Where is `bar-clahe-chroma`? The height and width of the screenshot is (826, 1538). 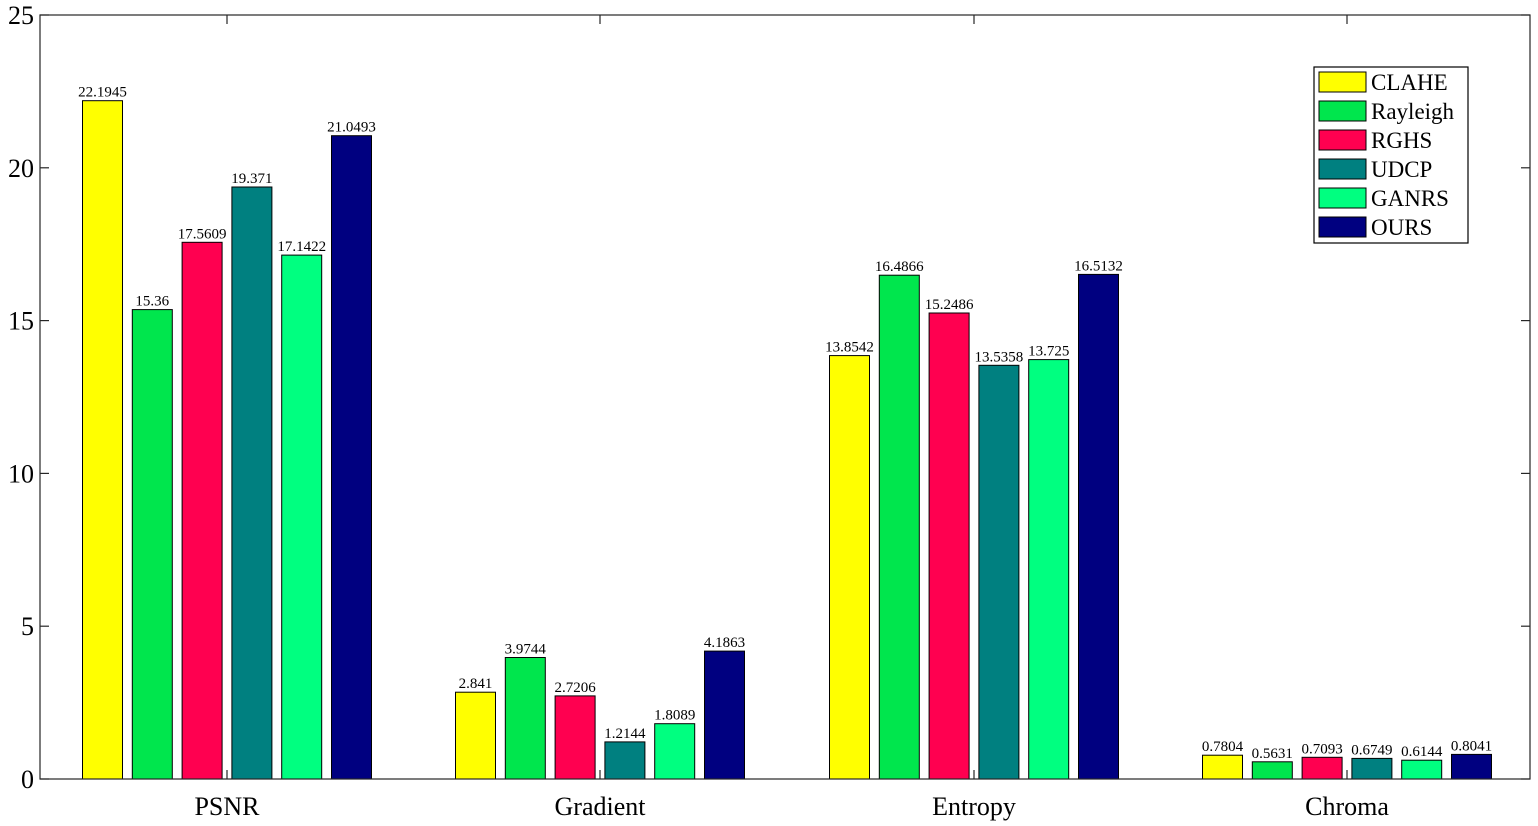 bar-clahe-chroma is located at coordinates (1222, 767).